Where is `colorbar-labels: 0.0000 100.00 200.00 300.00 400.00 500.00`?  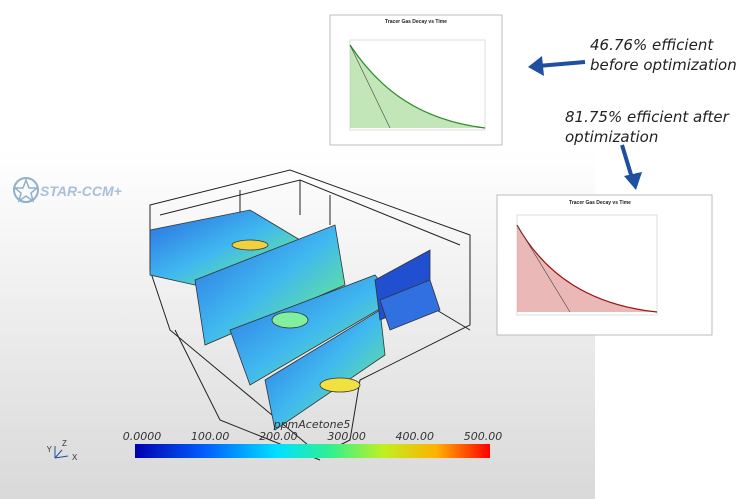 colorbar-labels: 0.0000 100.00 200.00 300.00 400.00 500.00 is located at coordinates (313, 436).